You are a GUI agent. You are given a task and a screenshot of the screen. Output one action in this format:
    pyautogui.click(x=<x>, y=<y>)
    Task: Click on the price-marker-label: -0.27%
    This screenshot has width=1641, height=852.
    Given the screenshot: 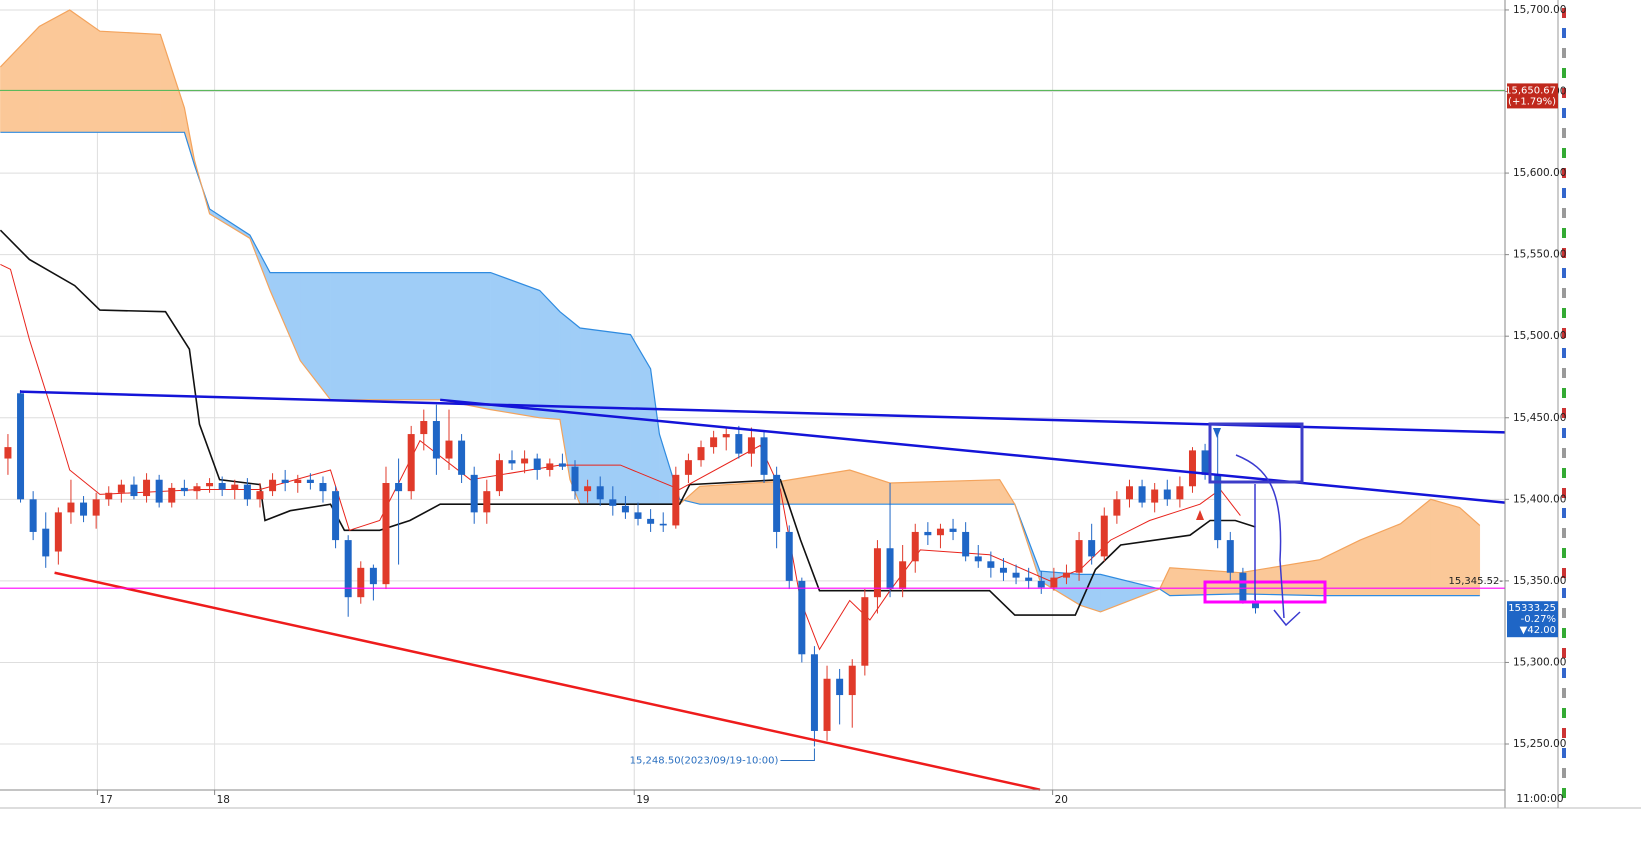 What is the action you would take?
    pyautogui.click(x=1538, y=619)
    